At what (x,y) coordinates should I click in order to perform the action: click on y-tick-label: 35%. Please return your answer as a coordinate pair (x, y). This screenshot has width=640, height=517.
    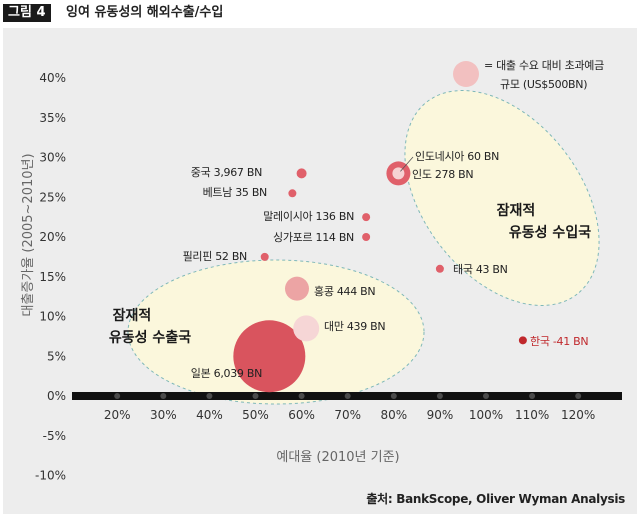
    Looking at the image, I should click on (52, 118).